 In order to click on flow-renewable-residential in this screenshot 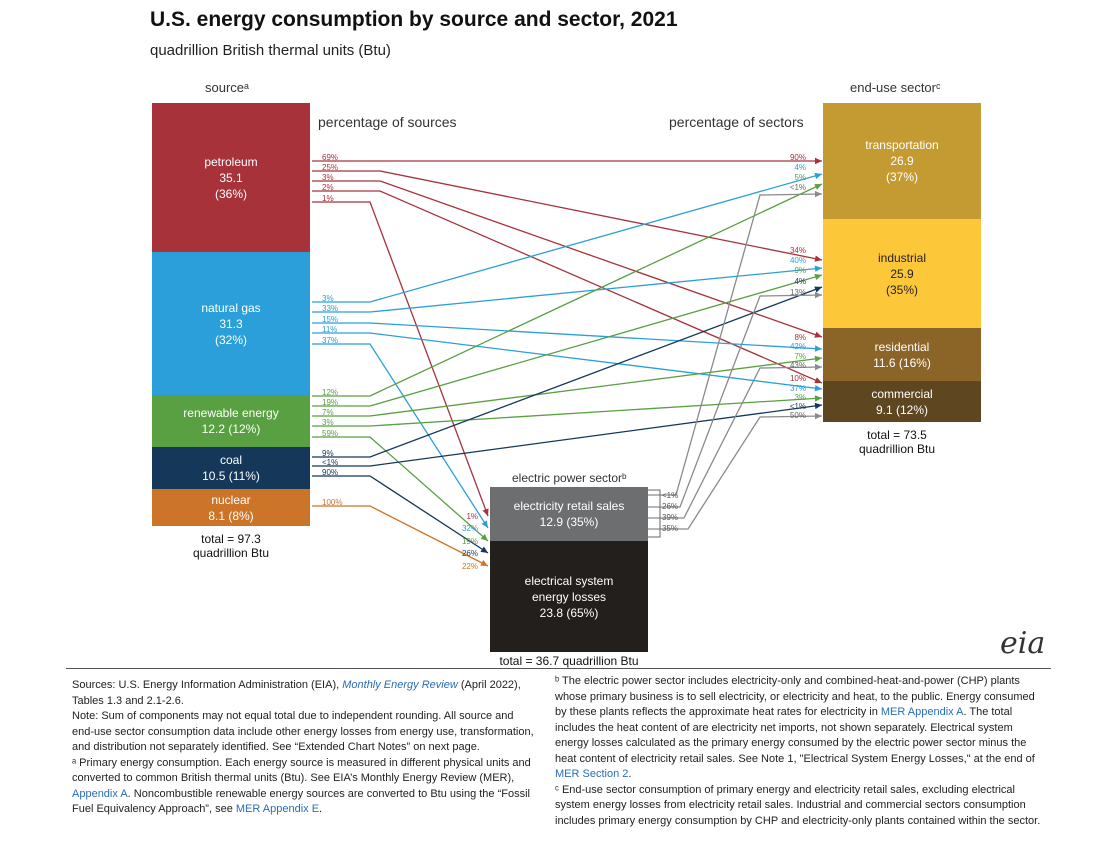, I will do `click(567, 387)`.